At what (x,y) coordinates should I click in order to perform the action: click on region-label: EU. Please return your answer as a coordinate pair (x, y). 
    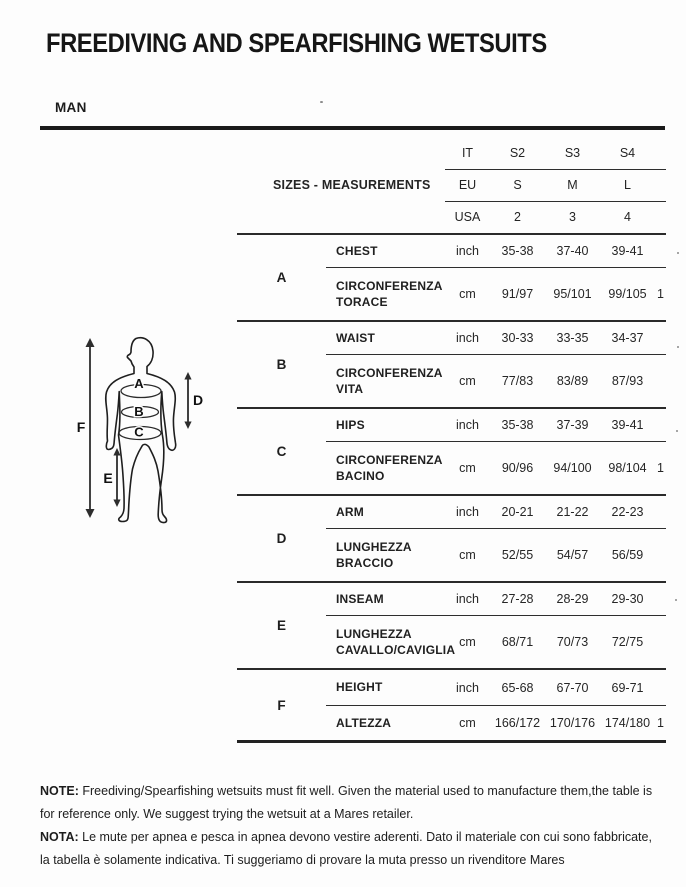
    Looking at the image, I should click on (467, 185).